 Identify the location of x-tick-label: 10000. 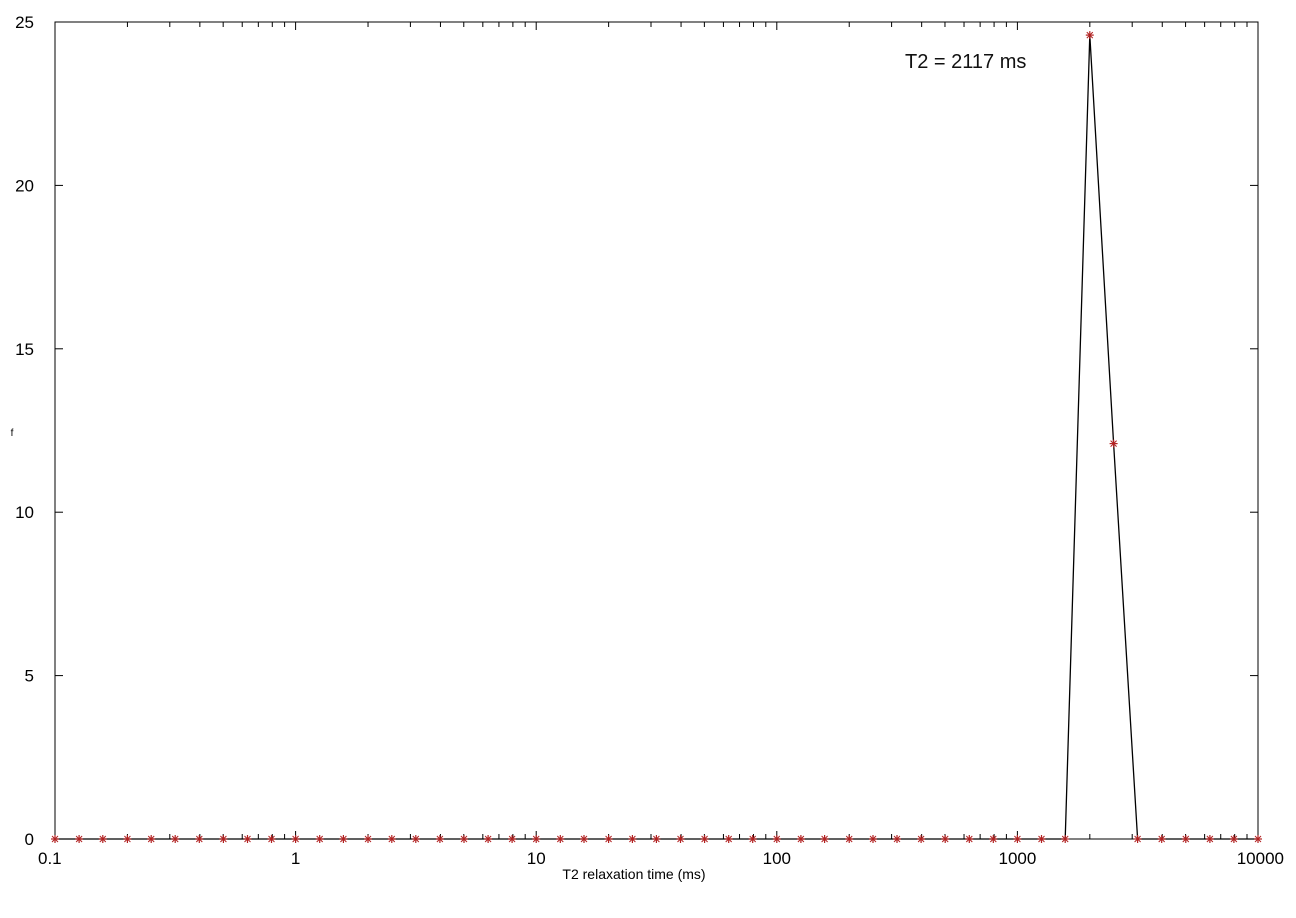
(1260, 858).